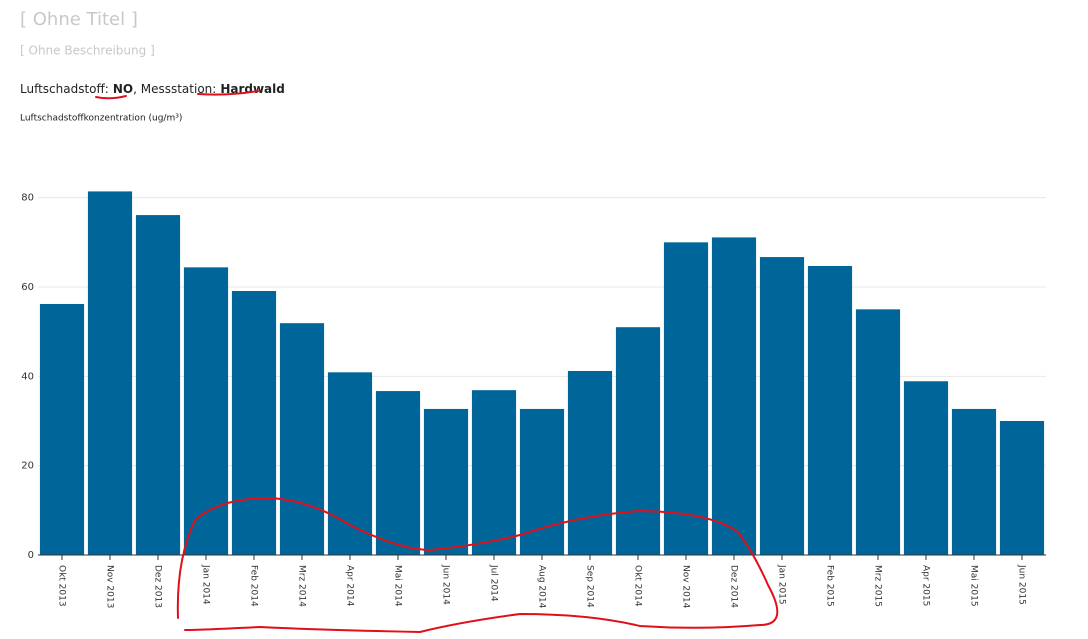  What do you see at coordinates (254, 586) in the screenshot?
I see `x-tick-label: Feb 2014` at bounding box center [254, 586].